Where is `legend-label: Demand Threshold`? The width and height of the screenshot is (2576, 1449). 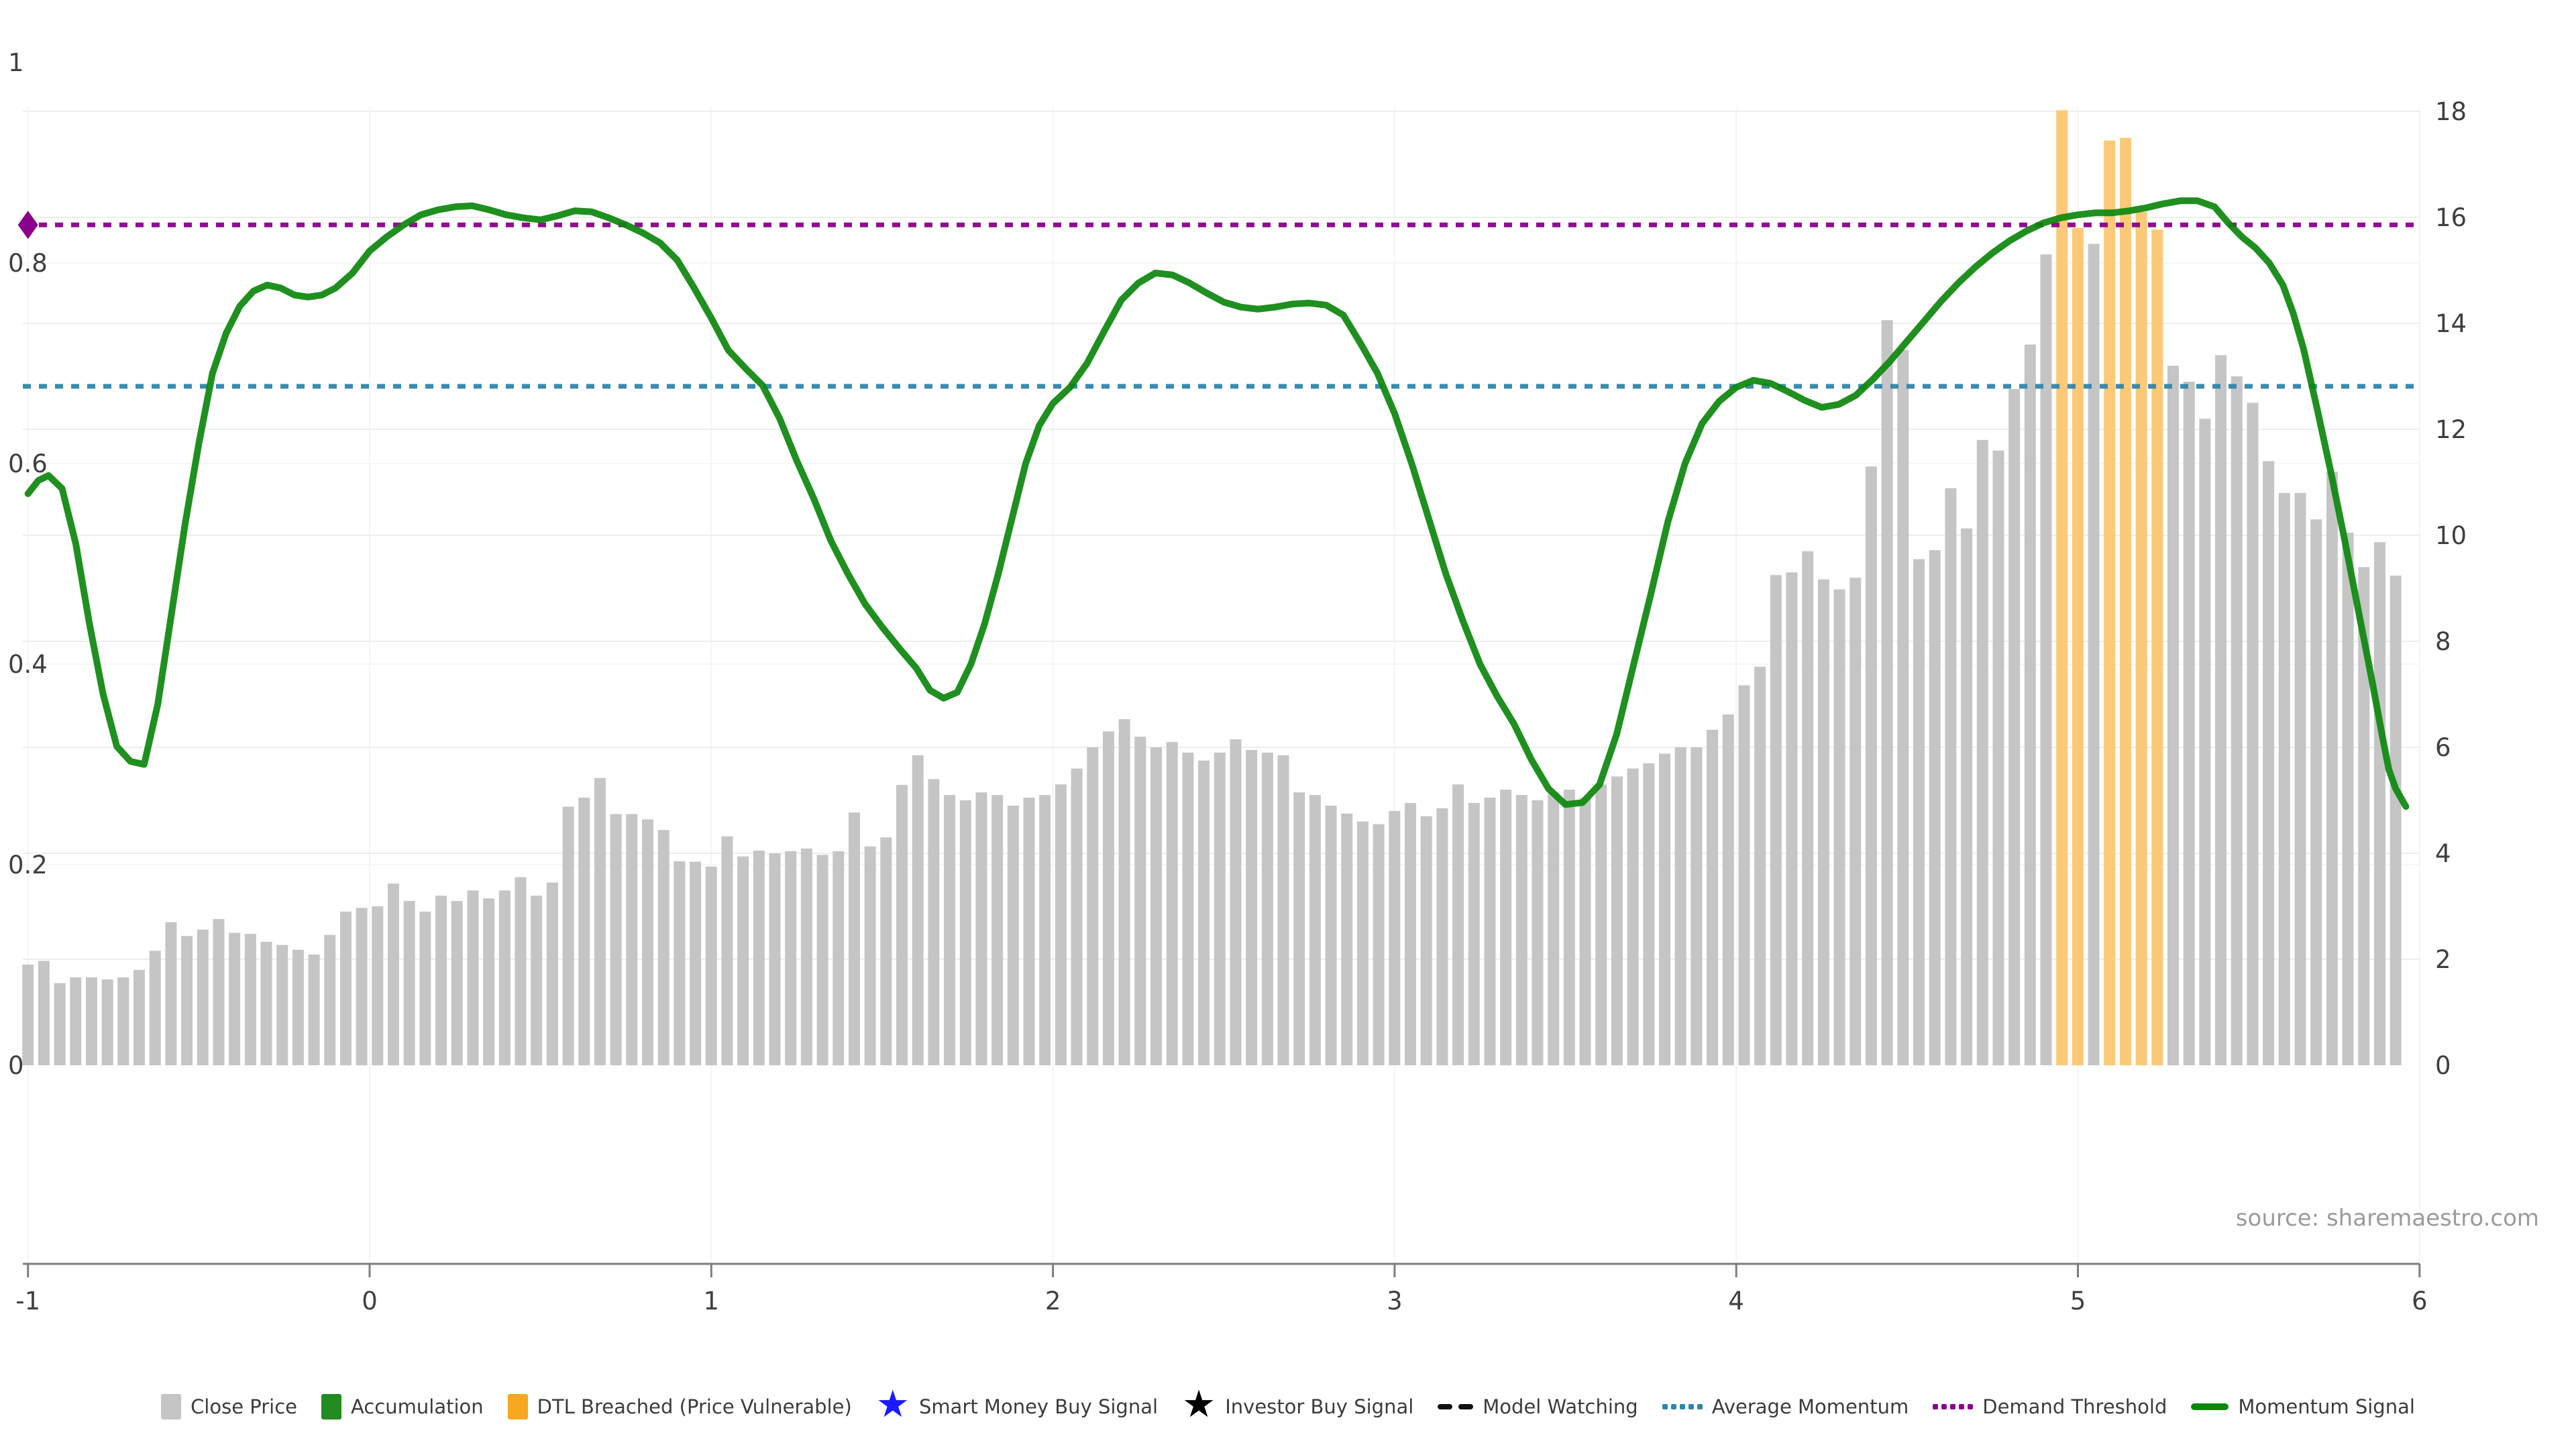
legend-label: Demand Threshold is located at coordinates (2074, 1406).